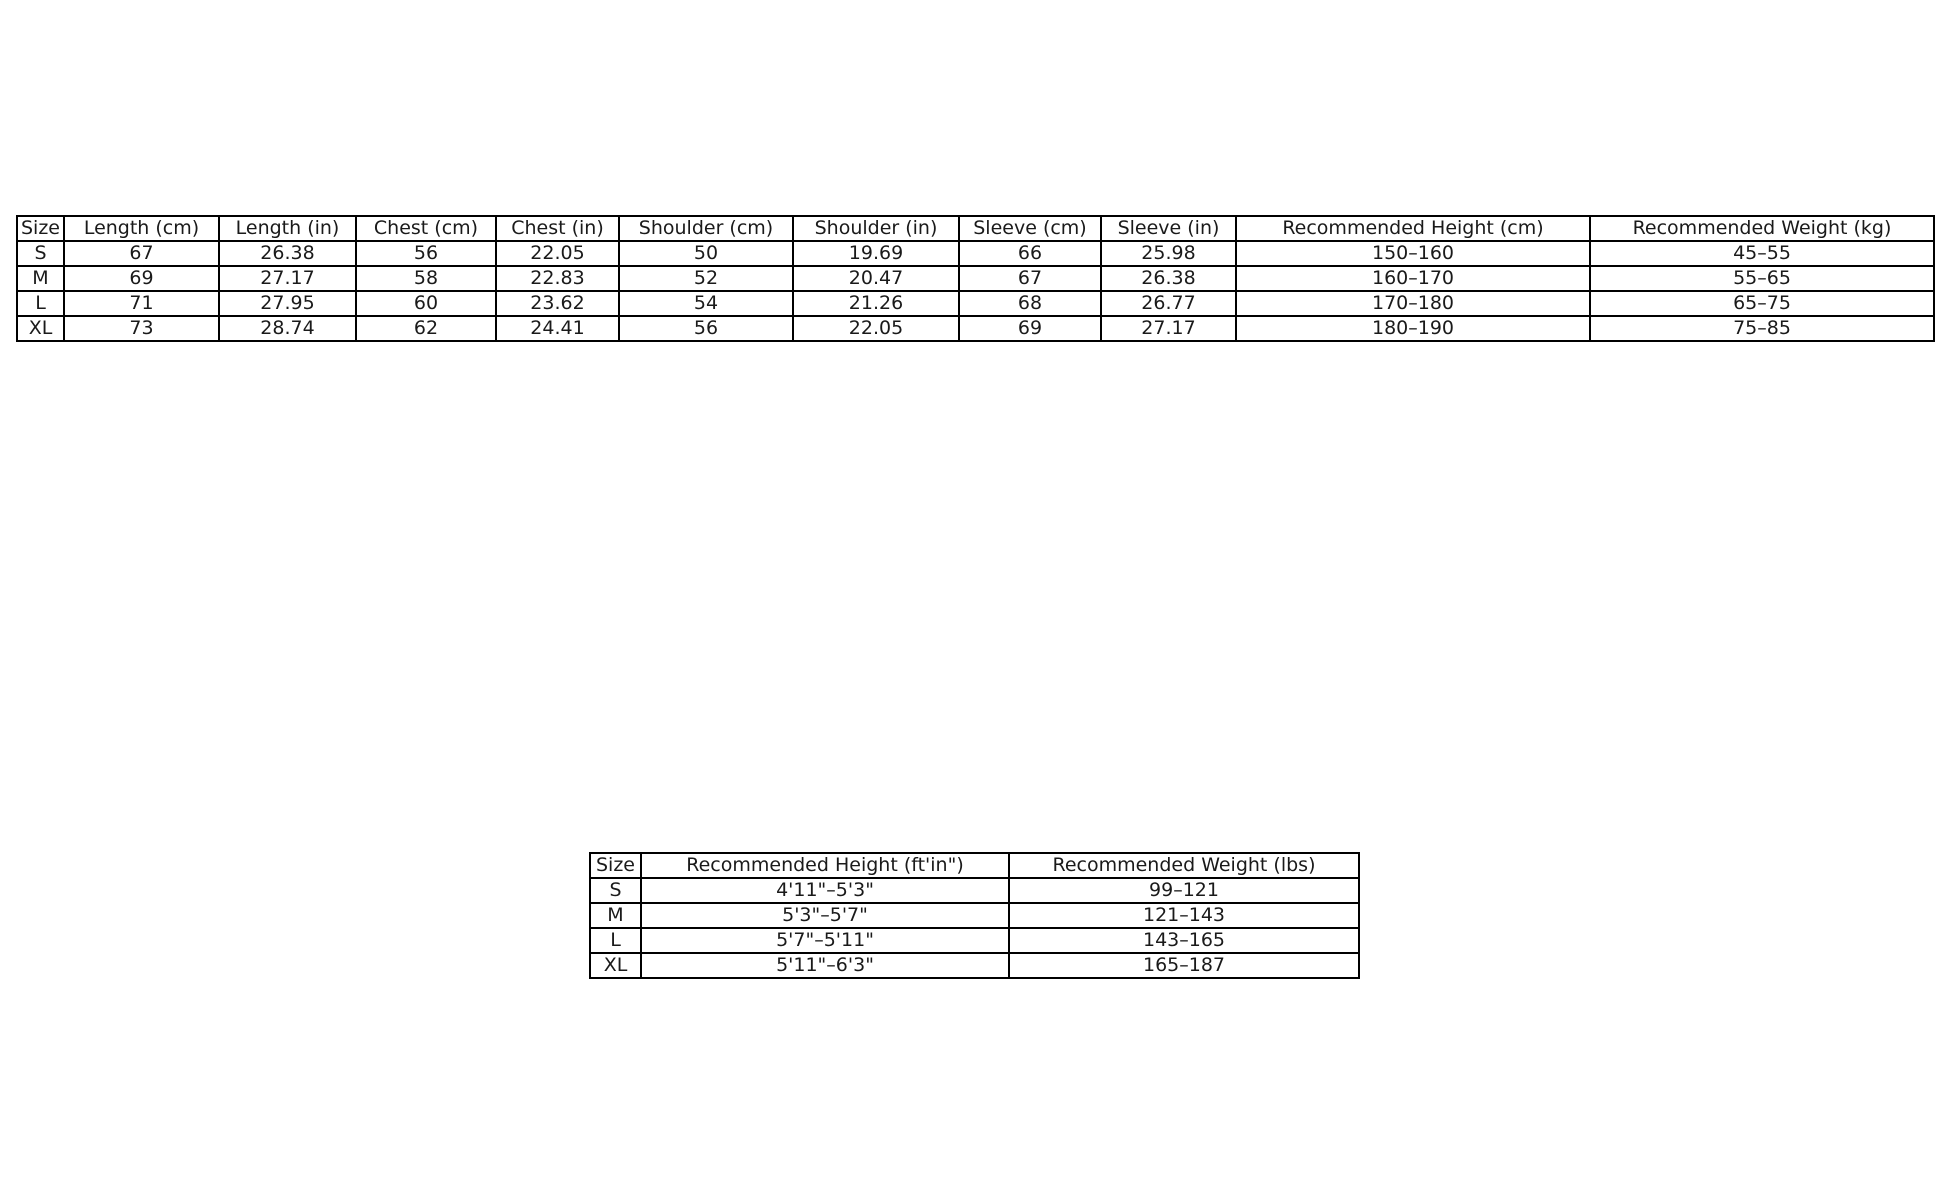 The image size is (1946, 1194). I want to click on table-row: XL 5'11"–6'3" 165–187, so click(974, 965).